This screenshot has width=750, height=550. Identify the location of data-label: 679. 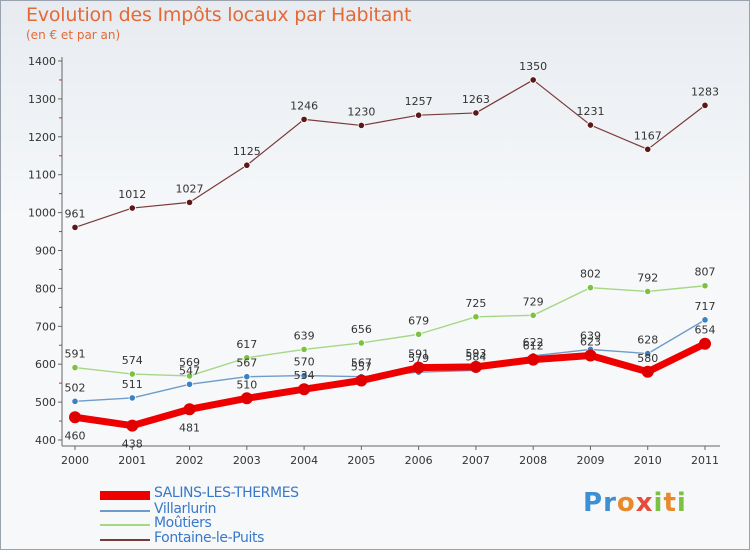
(418, 320).